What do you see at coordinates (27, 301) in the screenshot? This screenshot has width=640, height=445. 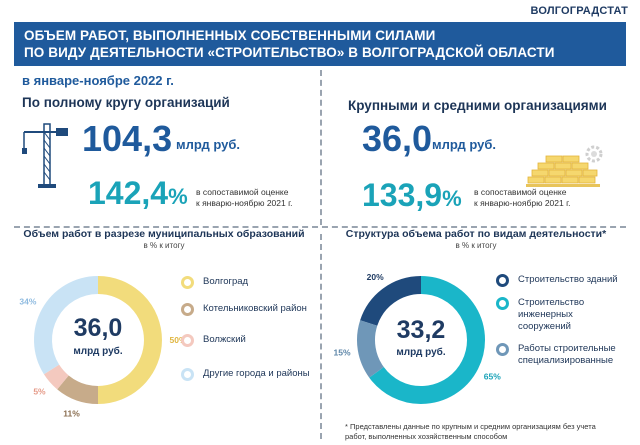 I see `chart-1-label-3: 34%` at bounding box center [27, 301].